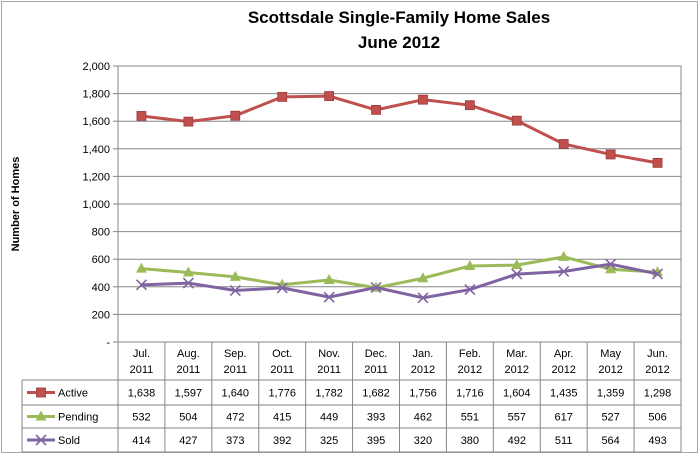 The image size is (699, 454). Describe the element at coordinates (96, 205) in the screenshot. I see `y-tick-label: 1,000` at that location.